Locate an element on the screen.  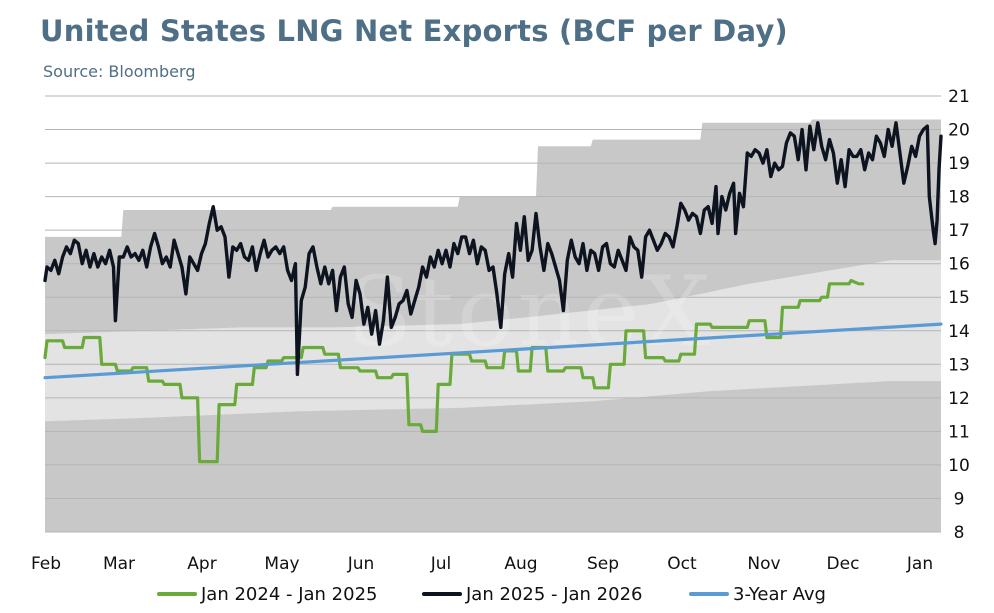
x-tick-label-mar: Mar is located at coordinates (119, 564).